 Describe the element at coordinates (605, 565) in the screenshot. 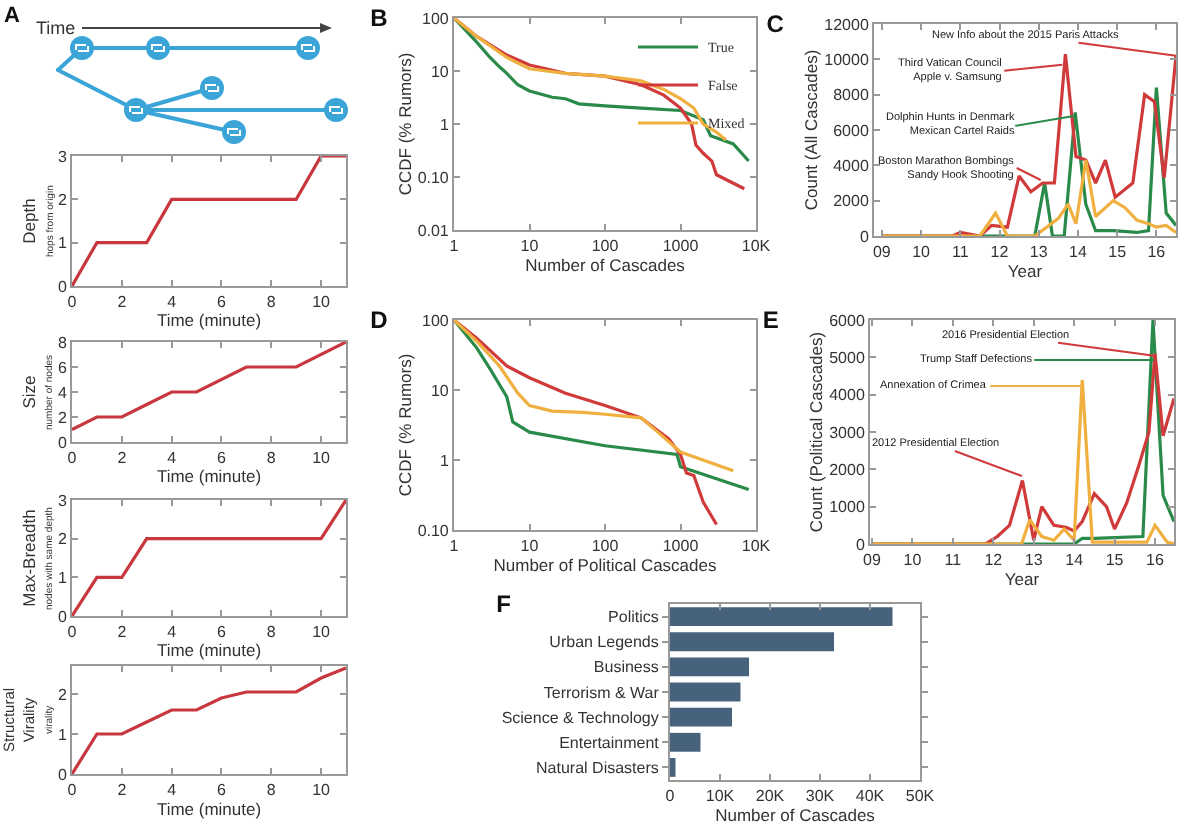

I see `x-axis-title: Number of Political Cascades` at that location.